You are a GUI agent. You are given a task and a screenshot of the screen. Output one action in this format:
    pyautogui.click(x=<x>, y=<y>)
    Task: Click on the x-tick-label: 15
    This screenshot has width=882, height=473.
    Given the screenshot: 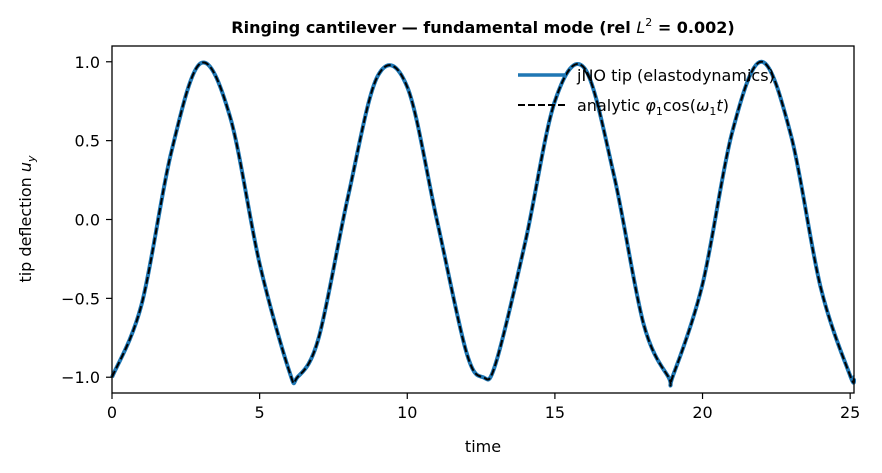 What is the action you would take?
    pyautogui.click(x=555, y=412)
    